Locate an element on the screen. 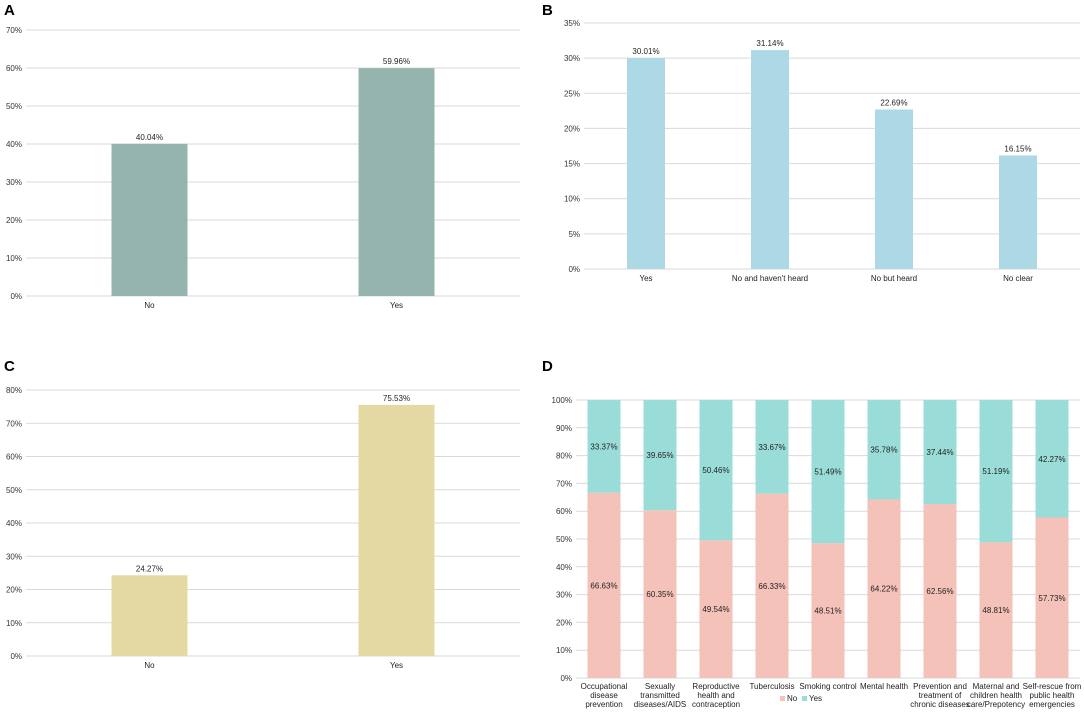 The height and width of the screenshot is (714, 1084). chart-d-data-label-no: 49.54% is located at coordinates (715, 609).